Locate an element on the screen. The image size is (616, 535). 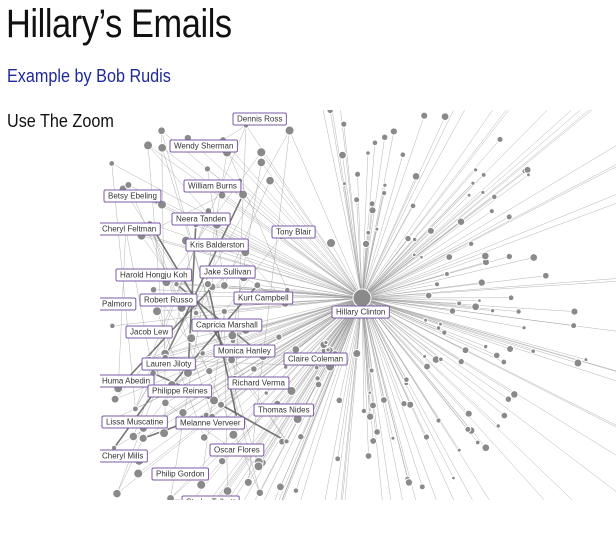
node-label: Betsy Ebeling is located at coordinates (132, 196).